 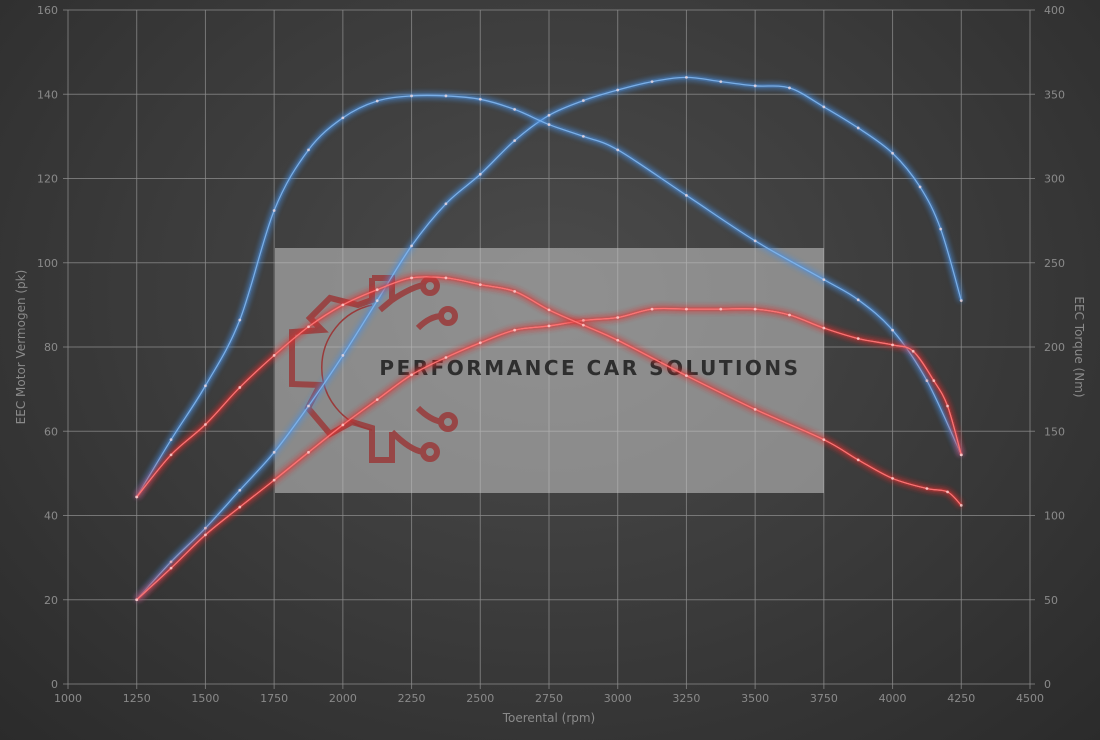 I want to click on x-tick-label: 4500, so click(x=1030, y=698).